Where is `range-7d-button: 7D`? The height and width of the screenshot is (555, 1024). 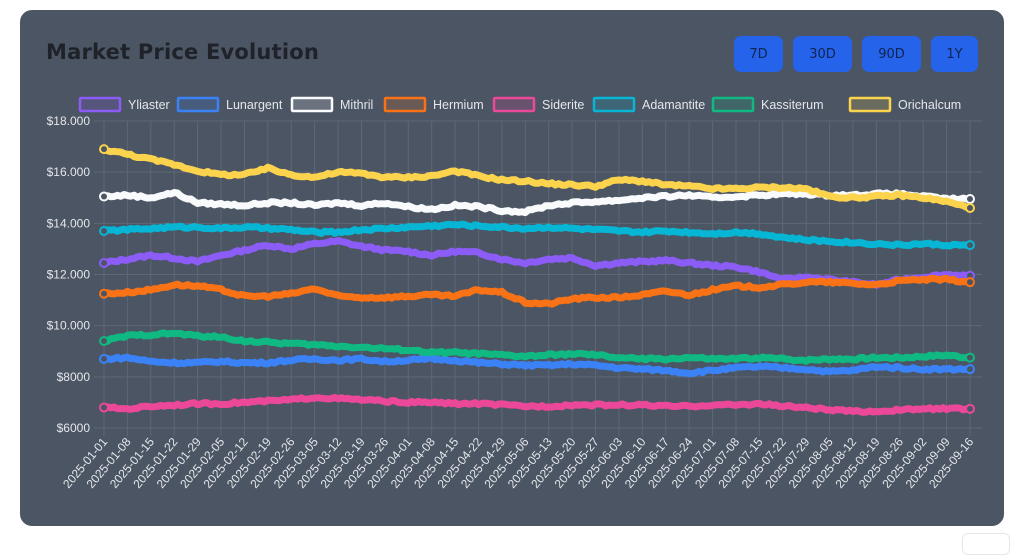
range-7d-button: 7D is located at coordinates (758, 54).